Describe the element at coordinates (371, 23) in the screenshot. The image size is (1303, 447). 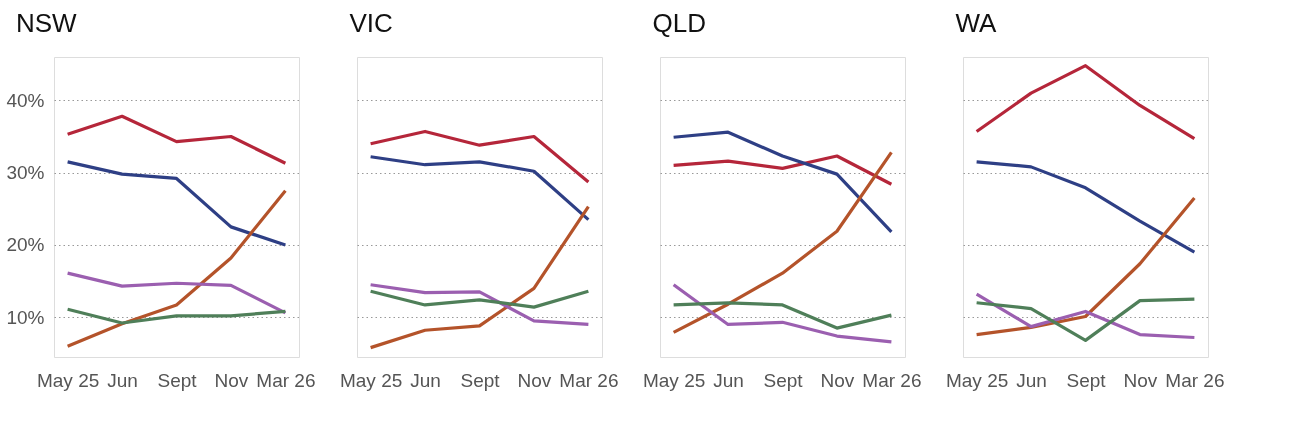
I see `chart-title: VIC` at that location.